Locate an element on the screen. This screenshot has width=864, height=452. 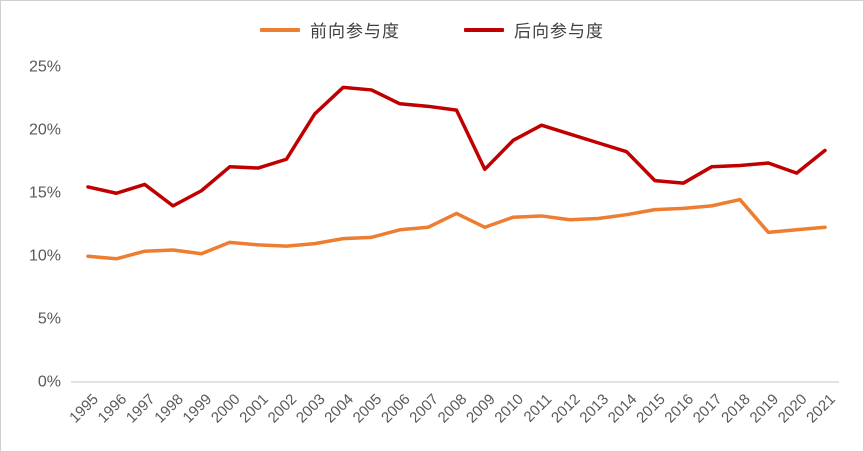
x-tick-label: 2019 is located at coordinates (765, 409).